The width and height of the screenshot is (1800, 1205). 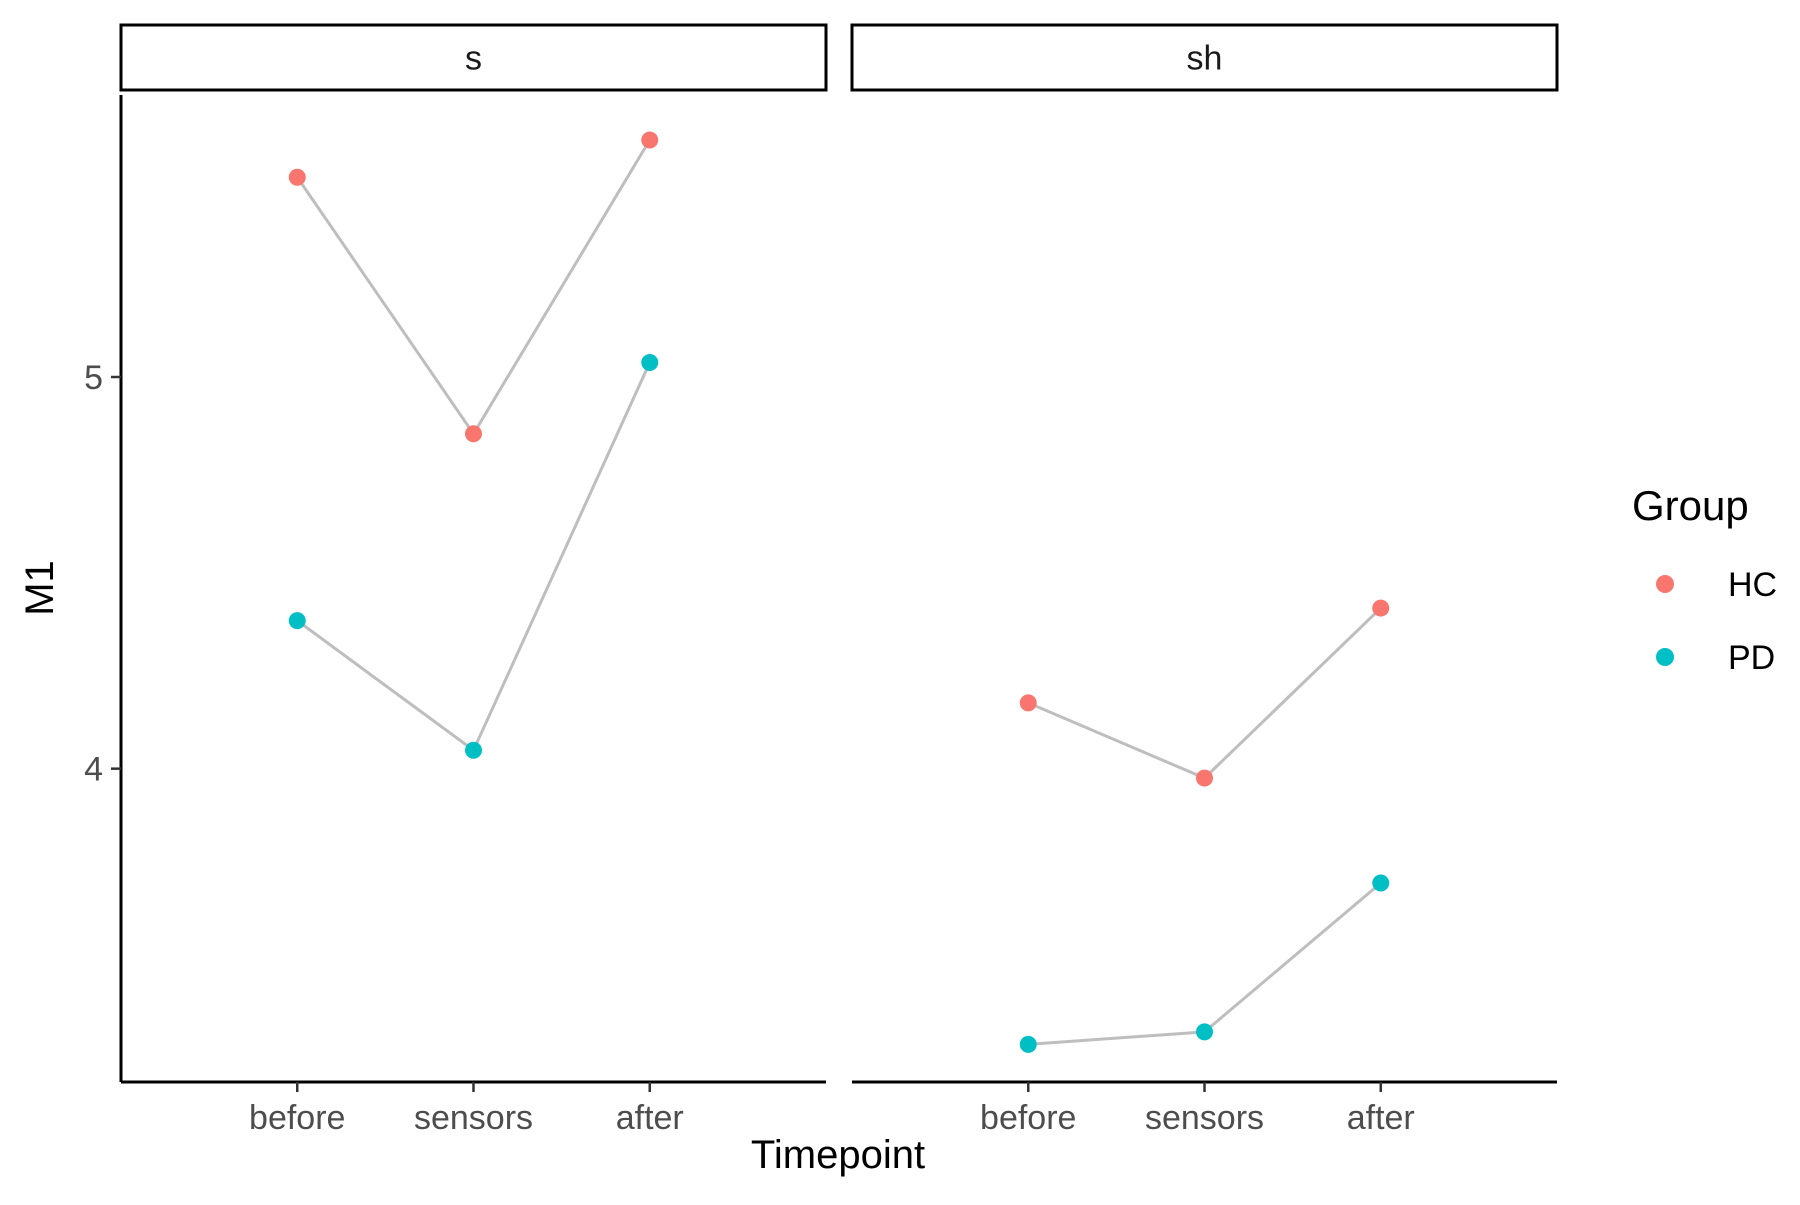 What do you see at coordinates (93, 770) in the screenshot?
I see `y-tick-label: 4` at bounding box center [93, 770].